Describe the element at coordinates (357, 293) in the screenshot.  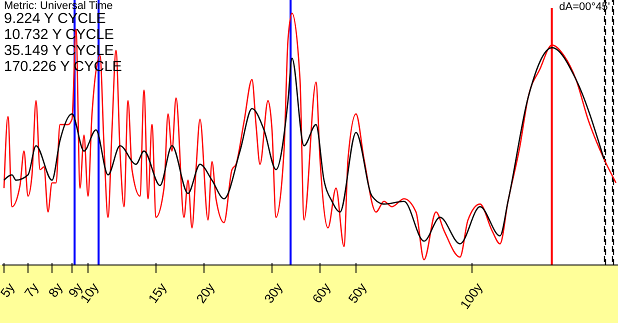
I see `x-tick-label: 50y` at that location.